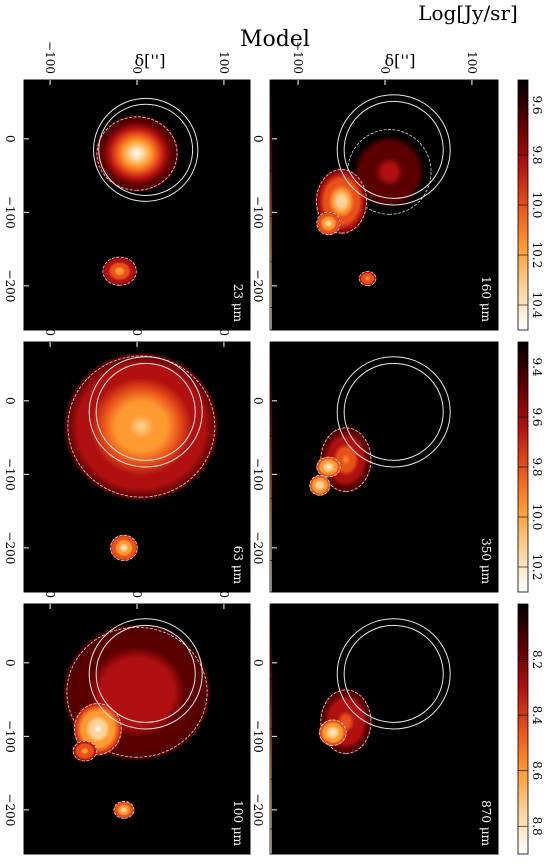 The width and height of the screenshot is (550, 866). What do you see at coordinates (400, 60) in the screenshot?
I see `row2-ylabel: δ['']` at bounding box center [400, 60].